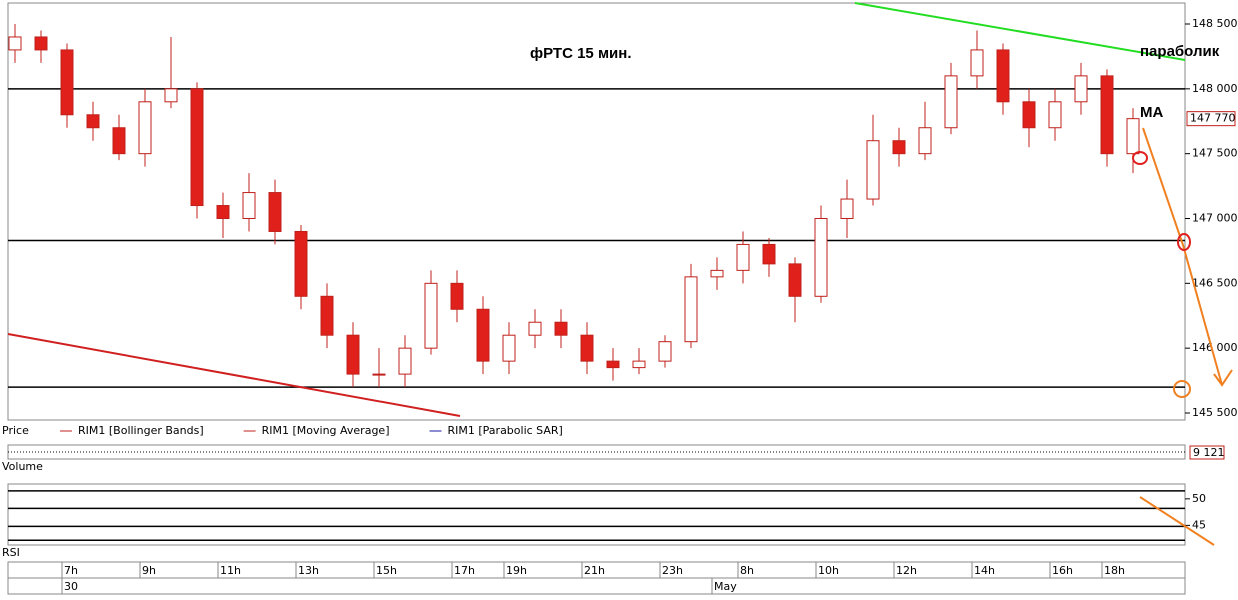 The width and height of the screenshot is (1238, 600). Describe the element at coordinates (581, 53) in the screenshot. I see `chart-title: фРТС 15 мин.` at that location.